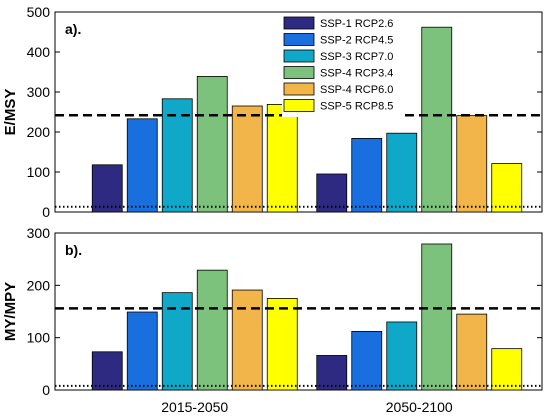 The width and height of the screenshot is (550, 420). I want to click on legend-label: SSP-5 RCP8.5, so click(356, 107).